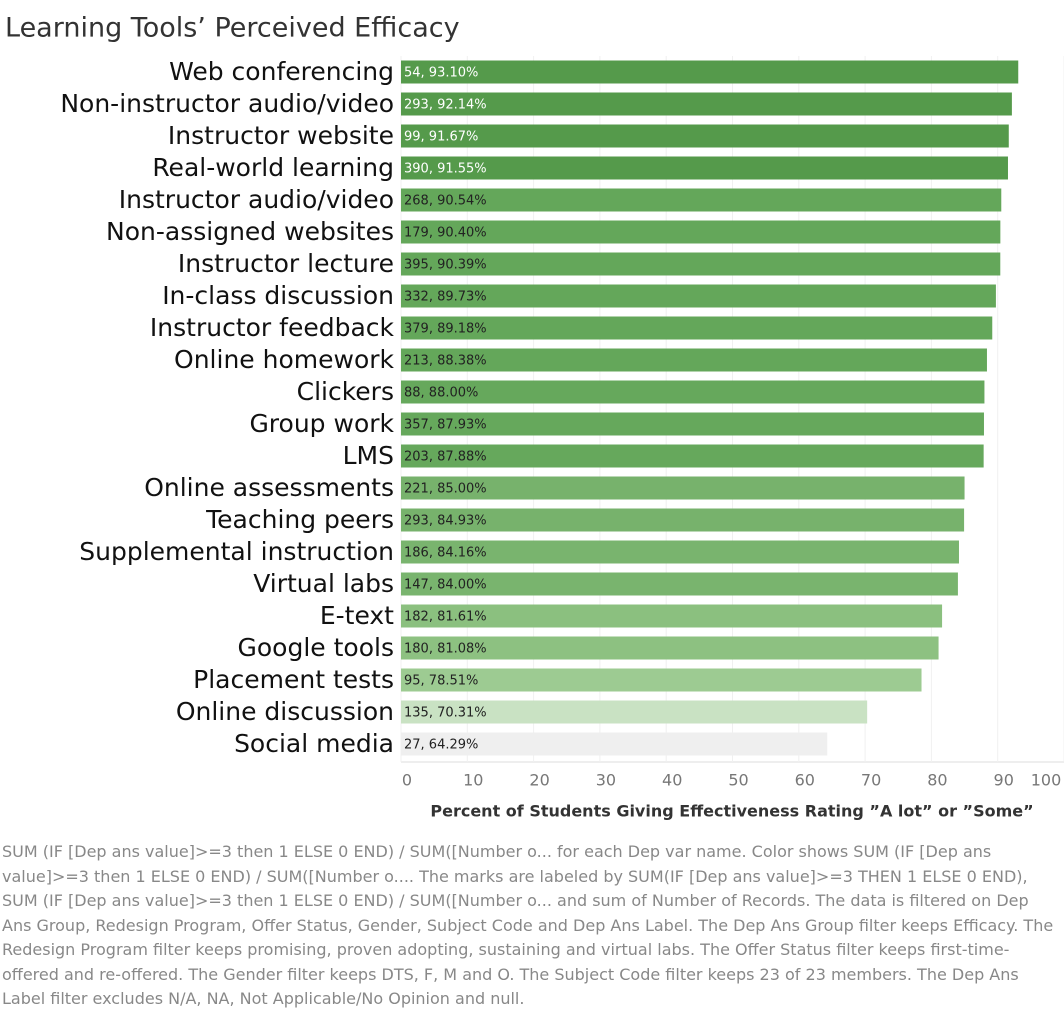  Describe the element at coordinates (357, 615) in the screenshot. I see `category-label: E-text` at that location.